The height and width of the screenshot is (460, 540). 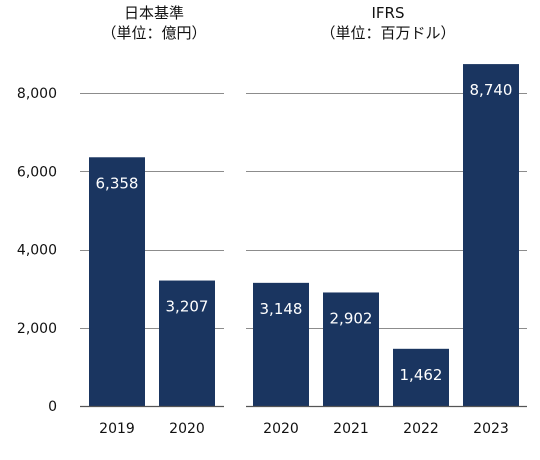 I want to click on panel-title-main: IFRS, so click(x=388, y=13).